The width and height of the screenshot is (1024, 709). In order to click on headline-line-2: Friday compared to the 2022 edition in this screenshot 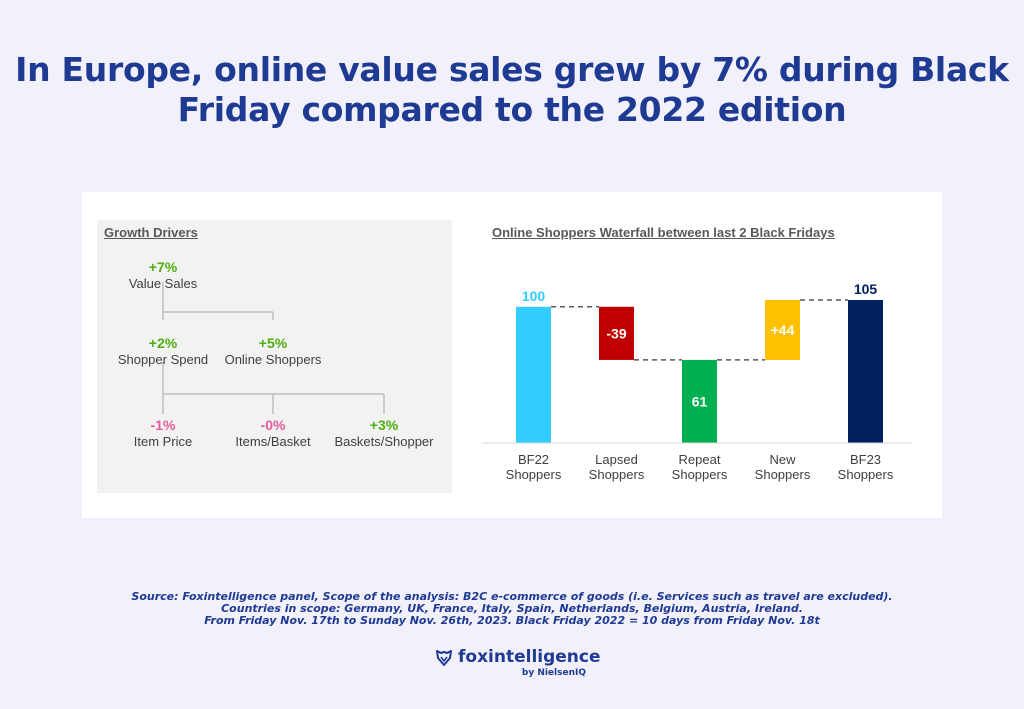, I will do `click(512, 109)`.